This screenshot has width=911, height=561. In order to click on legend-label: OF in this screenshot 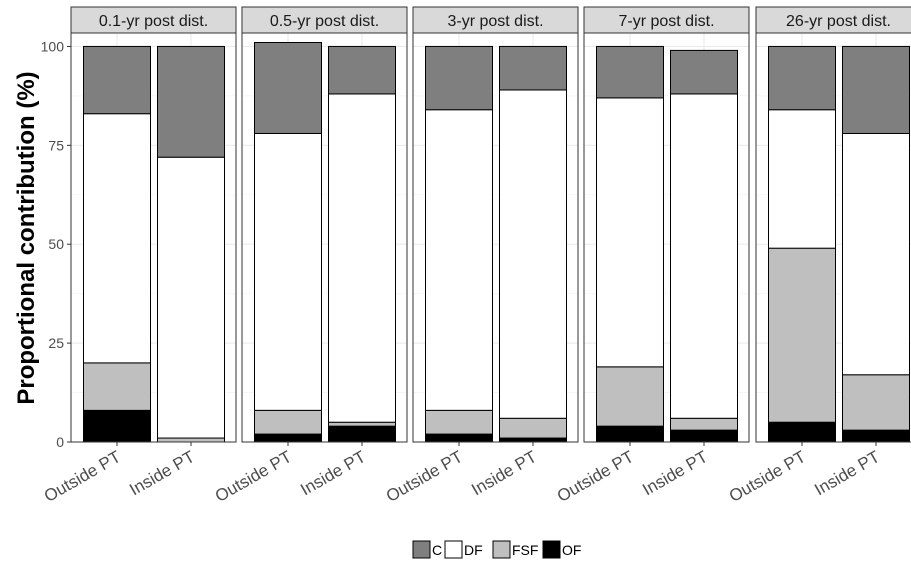, I will do `click(571, 550)`.